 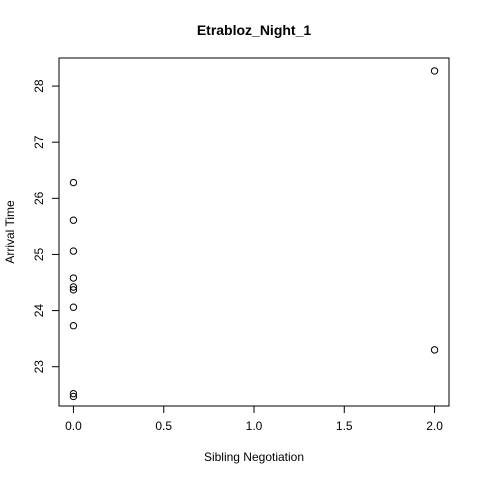 What do you see at coordinates (254, 457) in the screenshot?
I see `x-axis-label: Sibling Negotiation` at bounding box center [254, 457].